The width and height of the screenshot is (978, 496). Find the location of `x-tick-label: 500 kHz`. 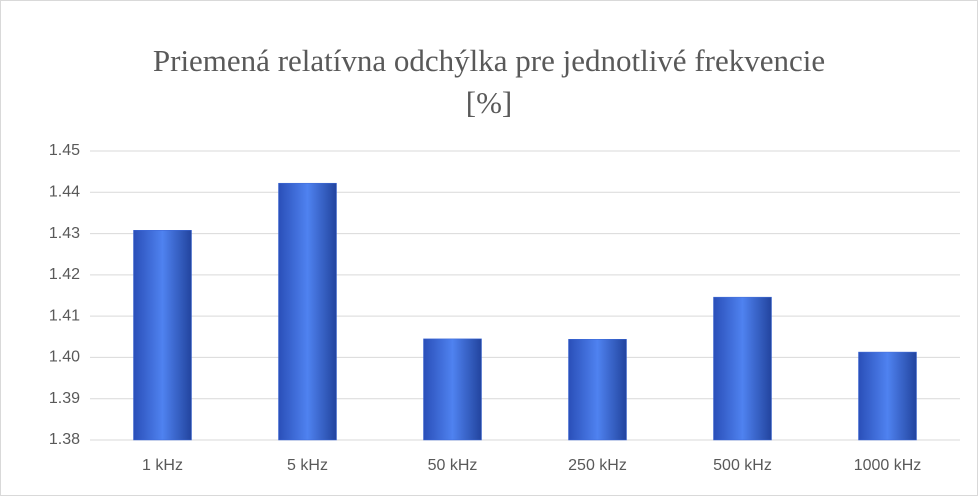

x-tick-label: 500 kHz is located at coordinates (742, 465).